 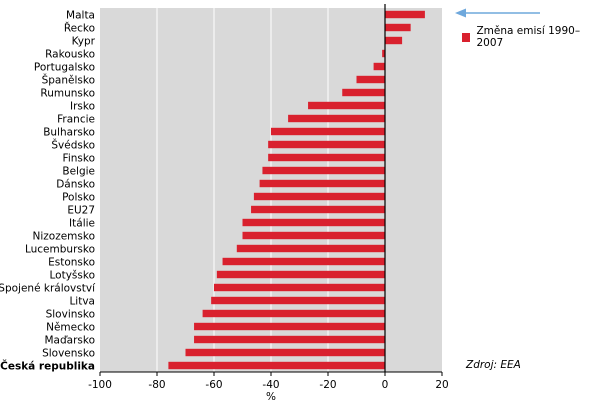 I want to click on source-note: Zdroj: EEA, so click(x=493, y=365).